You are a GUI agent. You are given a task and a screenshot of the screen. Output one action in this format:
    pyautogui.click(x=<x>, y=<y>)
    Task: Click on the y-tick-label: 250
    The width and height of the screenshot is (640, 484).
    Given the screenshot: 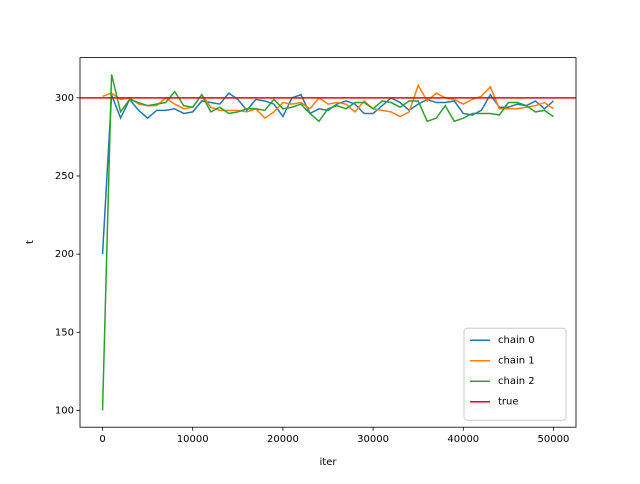 What is the action you would take?
    pyautogui.click(x=64, y=176)
    